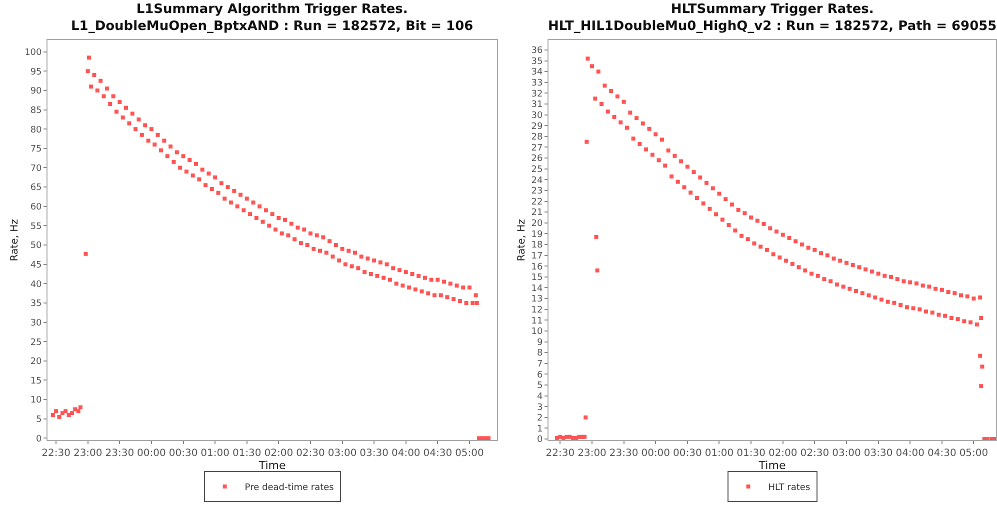 This screenshot has width=997, height=508. I want to click on y-tick-label: 2, so click(539, 419).